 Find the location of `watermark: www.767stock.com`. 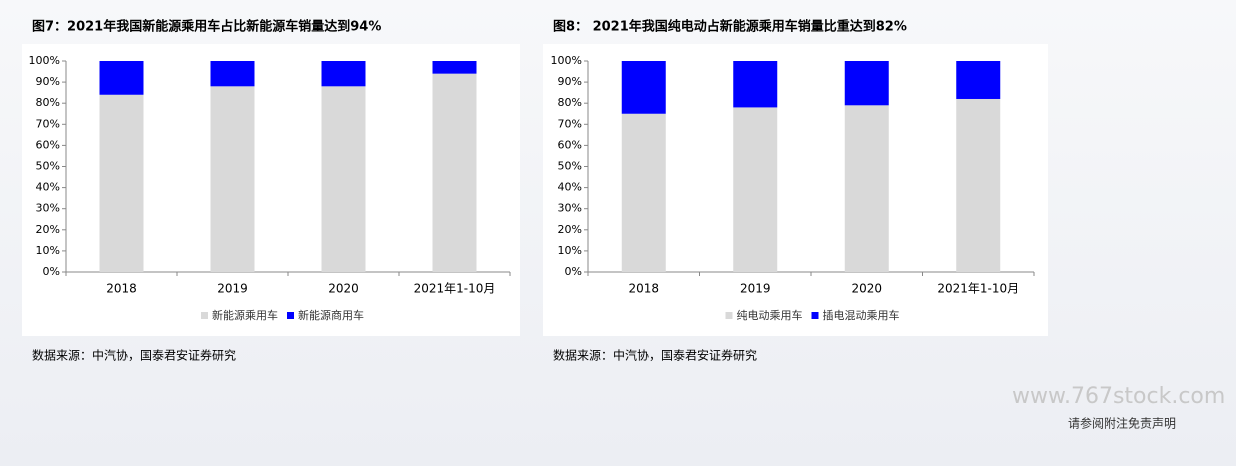

watermark: www.767stock.com is located at coordinates (1118, 396).